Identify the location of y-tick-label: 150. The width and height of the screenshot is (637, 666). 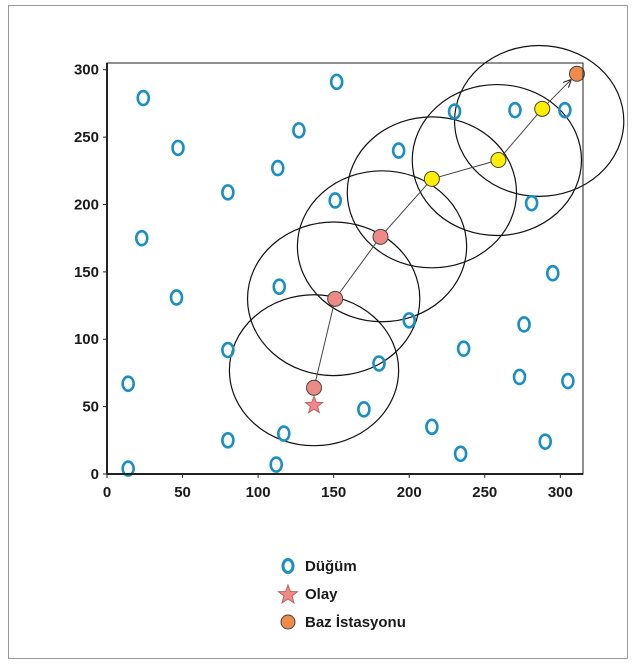
(86, 272).